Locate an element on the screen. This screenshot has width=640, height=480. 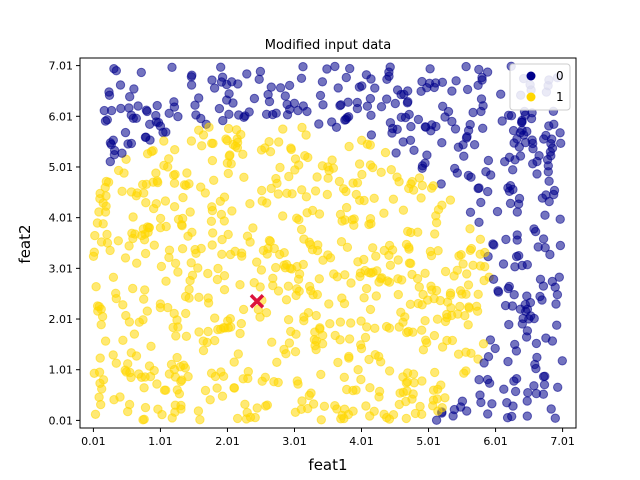
legend: 01 is located at coordinates (540, 87).